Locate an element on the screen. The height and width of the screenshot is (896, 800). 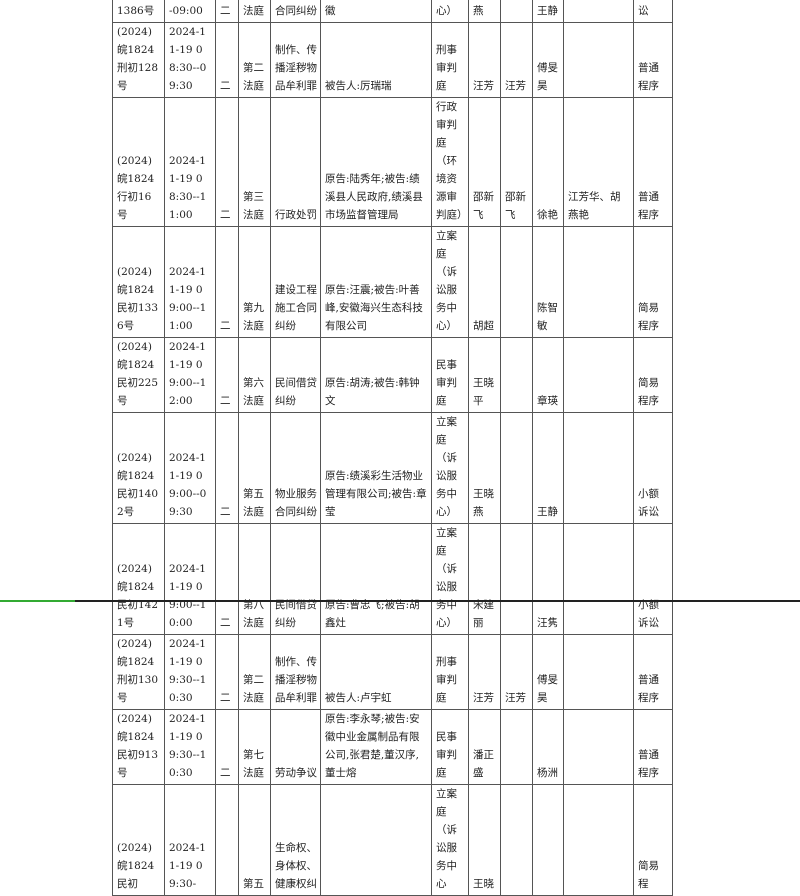
courtroom-cell: 法庭 is located at coordinates (254, 11).